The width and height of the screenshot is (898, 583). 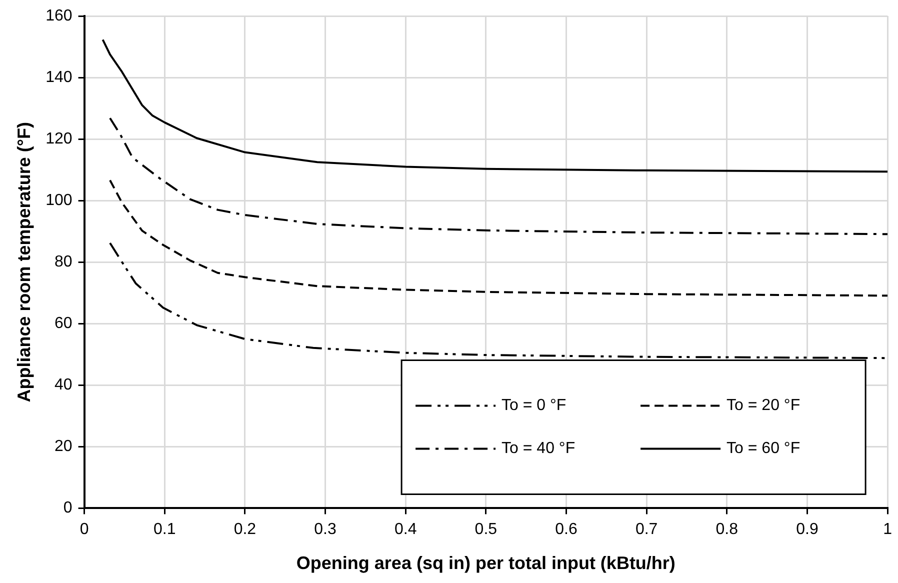 What do you see at coordinates (59, 200) in the screenshot?
I see `y-tick-label: 100` at bounding box center [59, 200].